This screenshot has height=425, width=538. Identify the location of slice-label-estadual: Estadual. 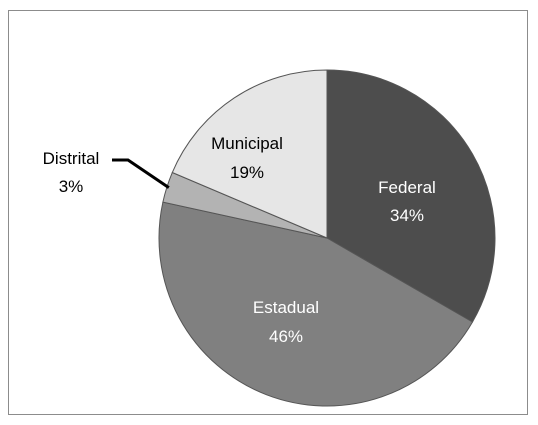
(286, 307).